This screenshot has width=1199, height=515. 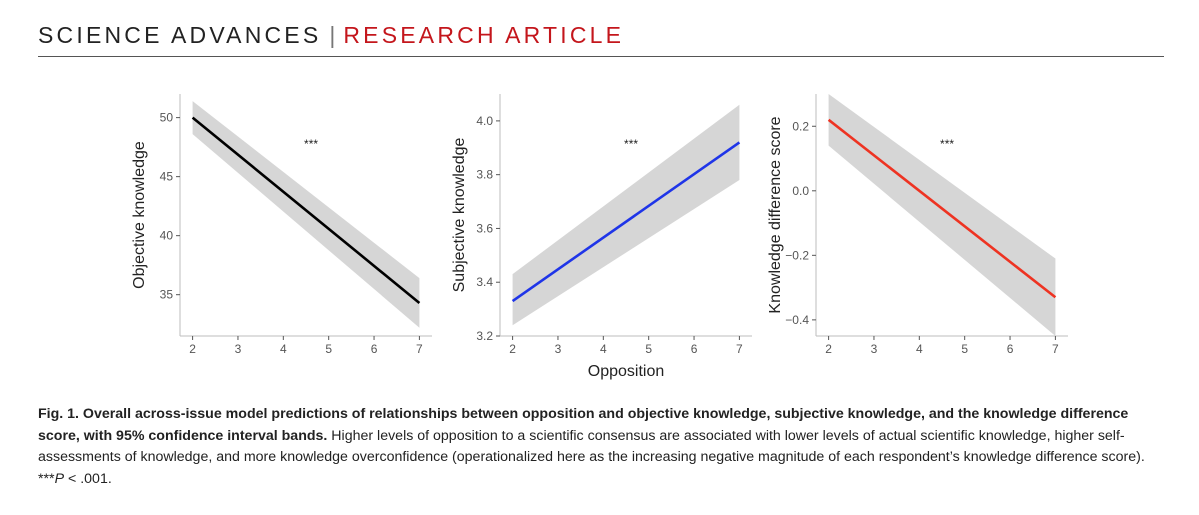 I want to click on y-tick-label: 0.2, so click(x=800, y=126).